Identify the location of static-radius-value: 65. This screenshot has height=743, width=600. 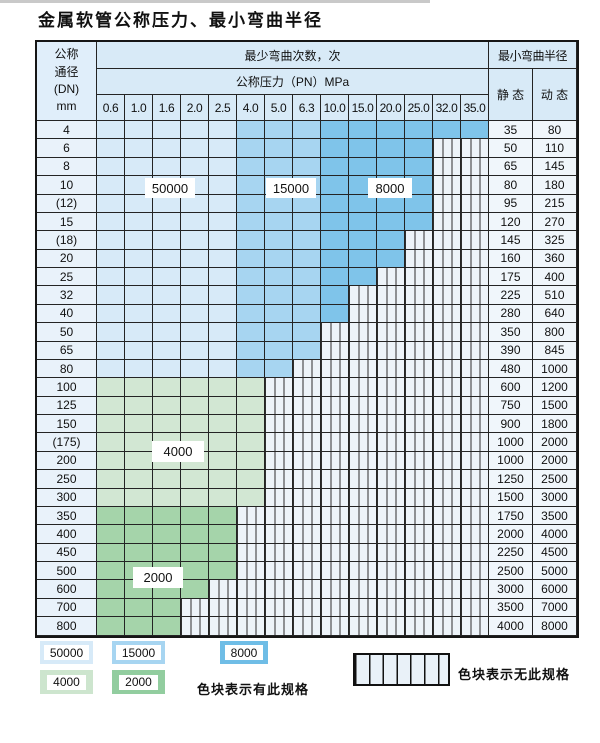
(511, 167).